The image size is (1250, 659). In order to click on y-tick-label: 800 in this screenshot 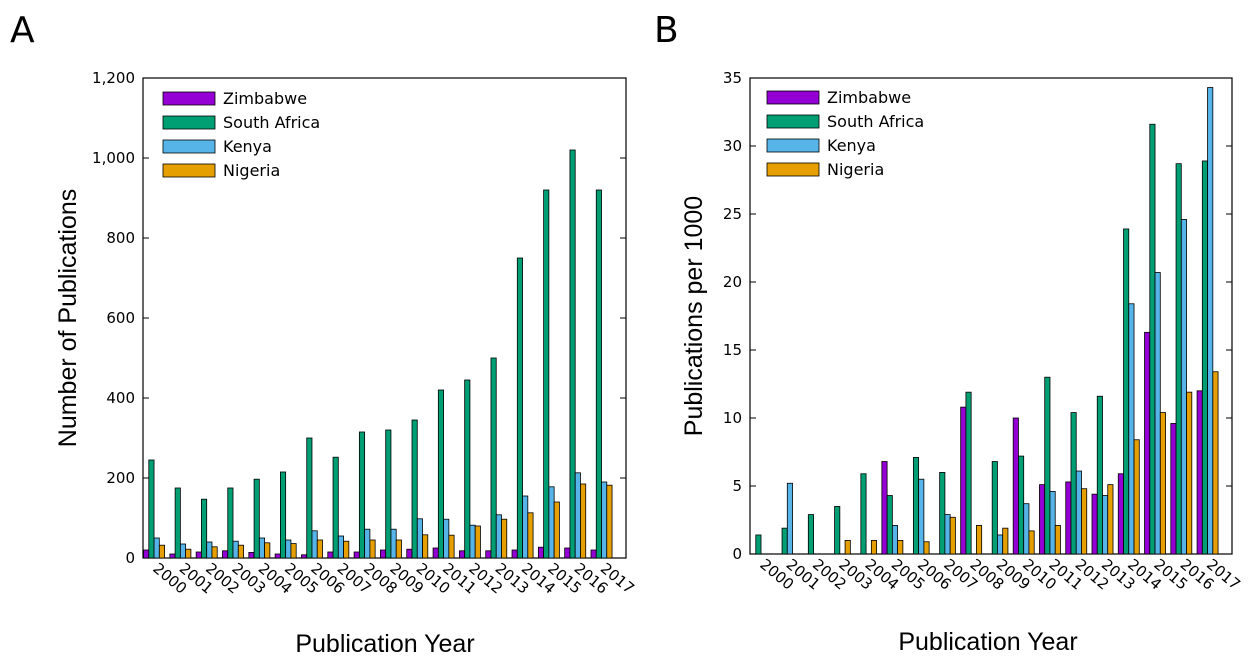, I will do `click(120, 238)`.